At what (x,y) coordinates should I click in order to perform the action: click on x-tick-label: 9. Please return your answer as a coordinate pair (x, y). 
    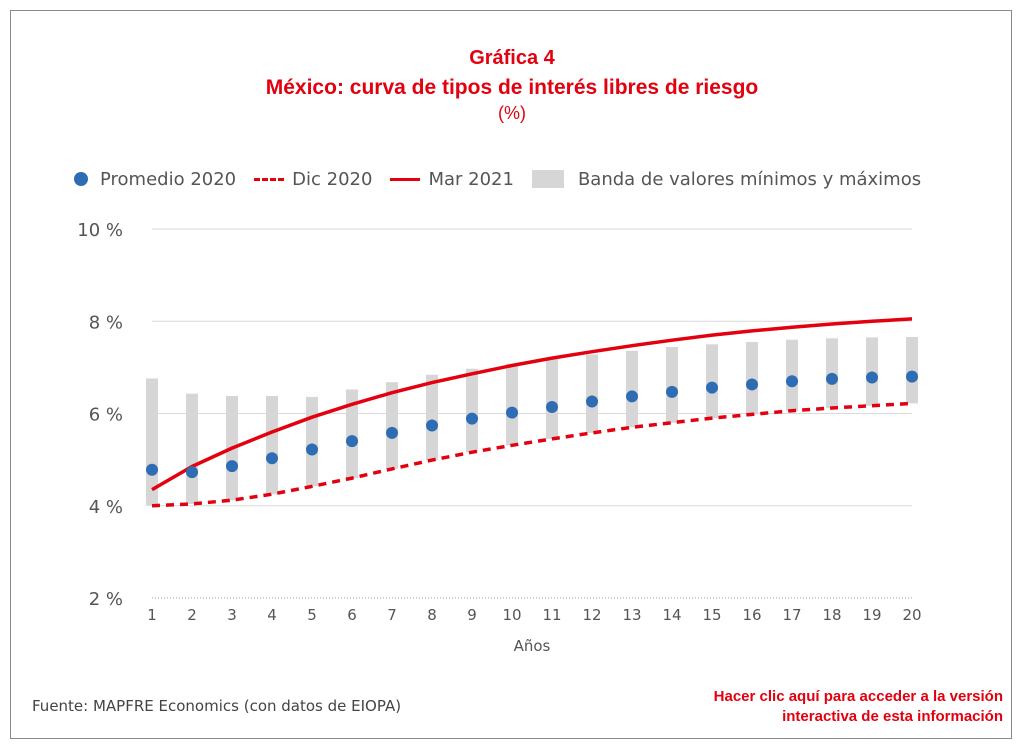
    Looking at the image, I should click on (472, 615).